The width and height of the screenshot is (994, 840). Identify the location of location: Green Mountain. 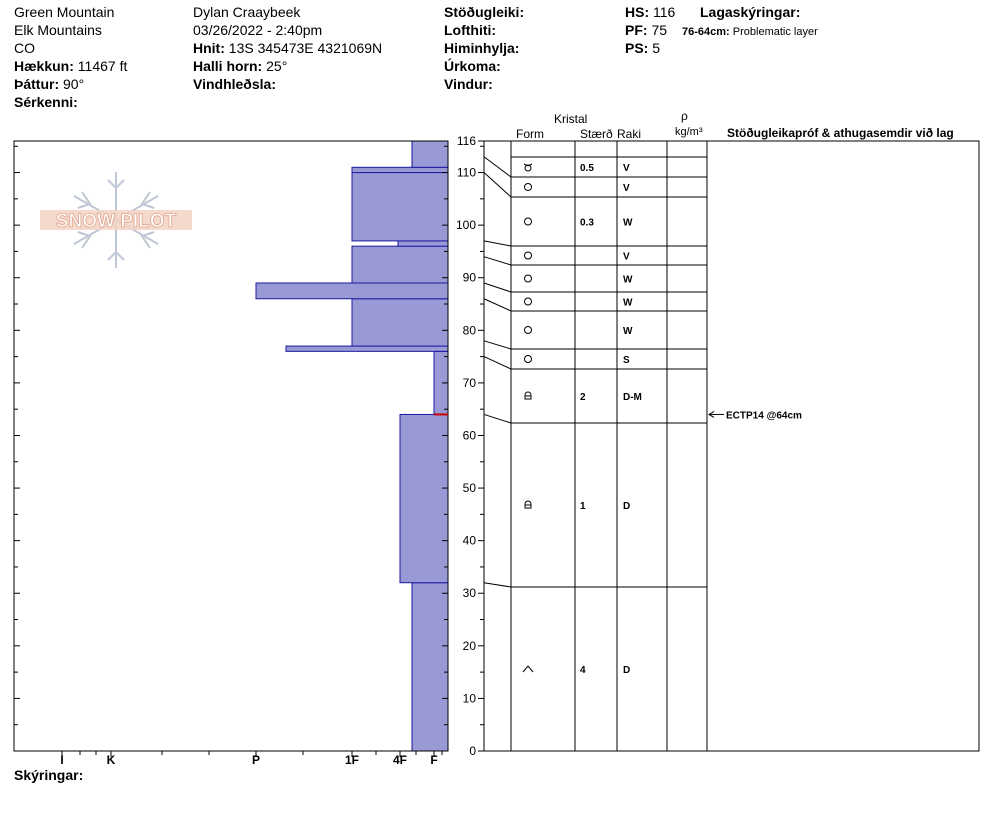
(64, 12).